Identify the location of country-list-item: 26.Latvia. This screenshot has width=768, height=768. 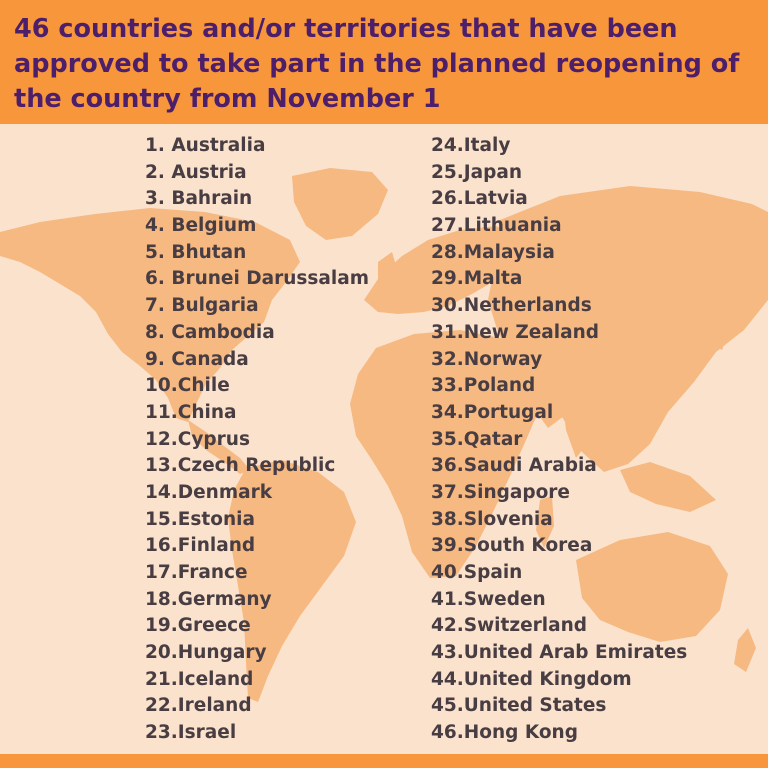
(479, 199).